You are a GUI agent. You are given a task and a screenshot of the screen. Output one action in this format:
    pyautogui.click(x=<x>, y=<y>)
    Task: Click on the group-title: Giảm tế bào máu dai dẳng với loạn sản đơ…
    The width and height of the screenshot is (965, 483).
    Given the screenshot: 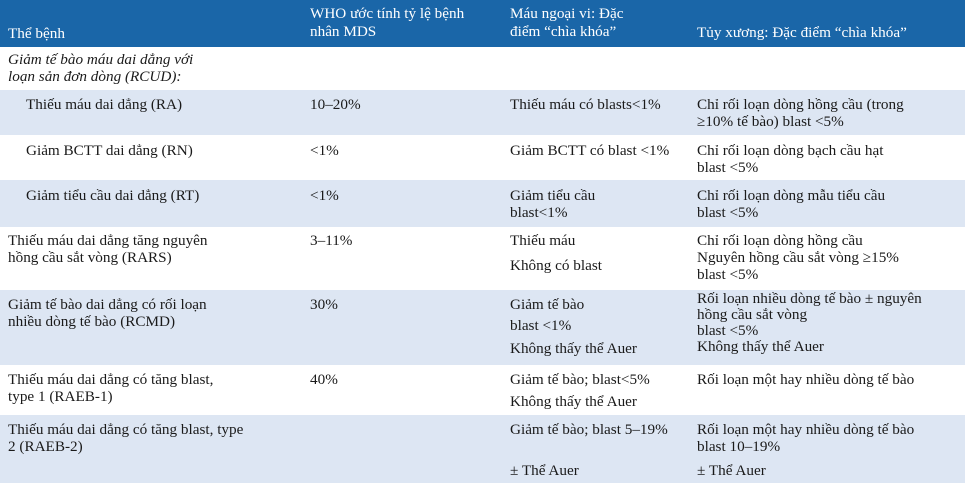 What is the action you would take?
    pyautogui.click(x=101, y=68)
    